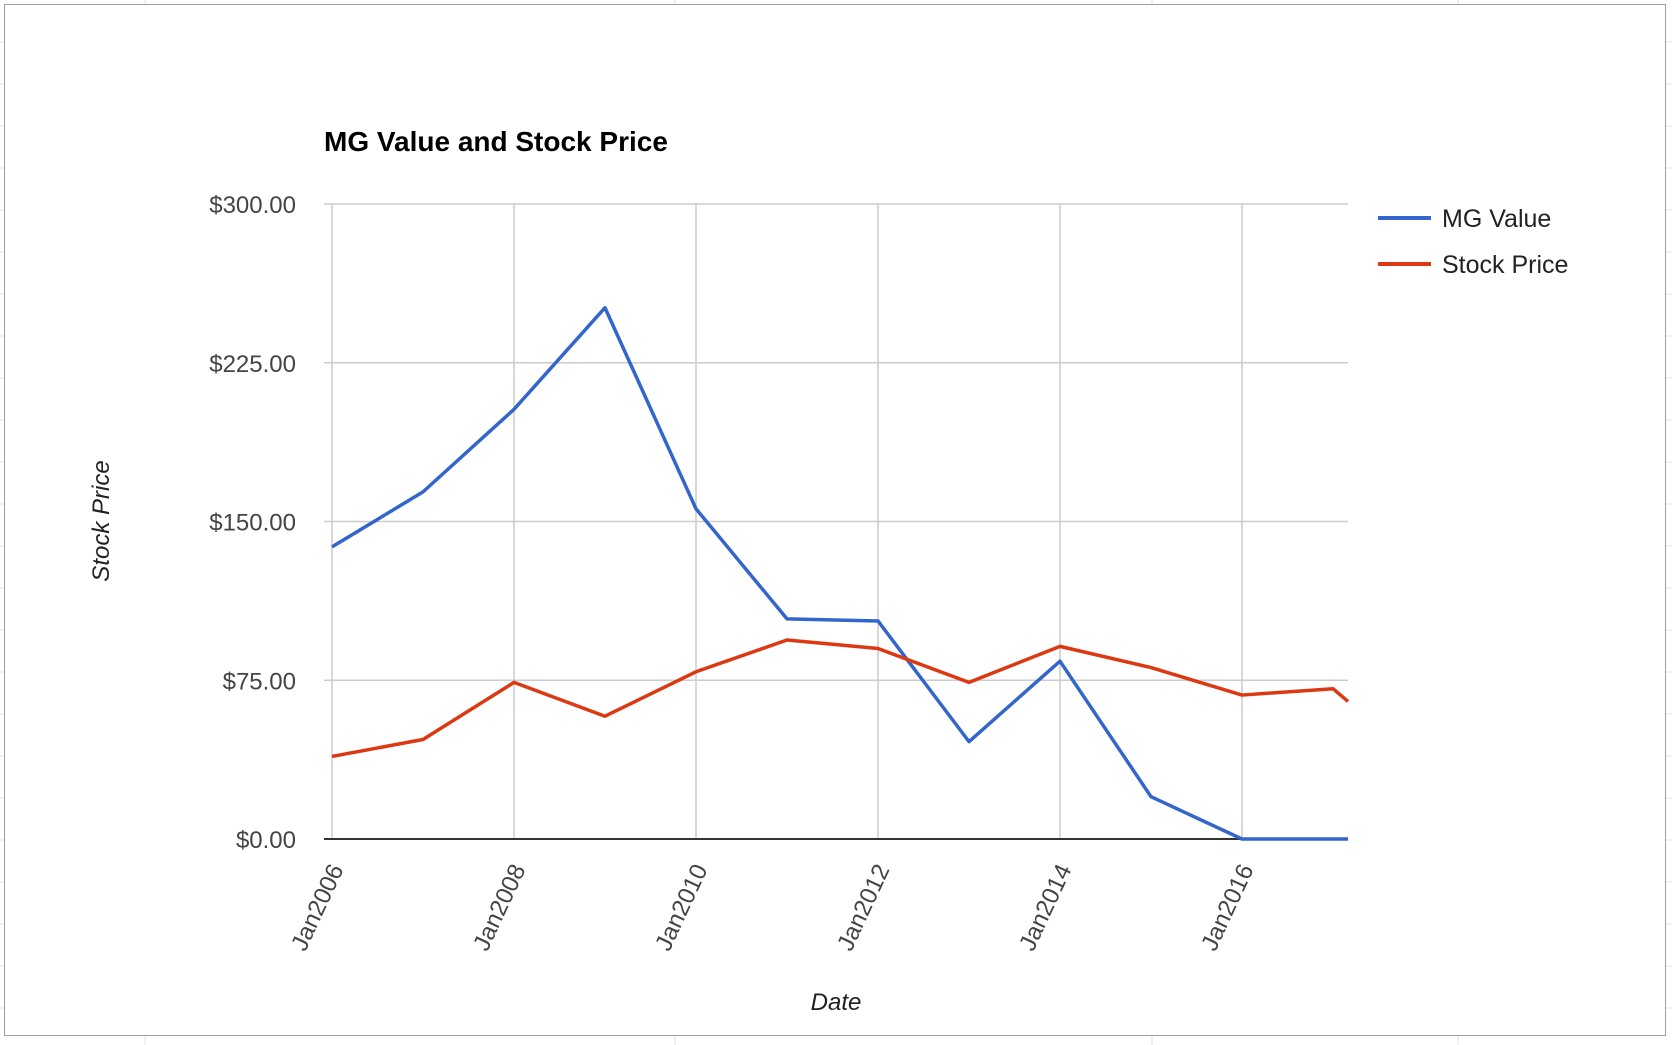  I want to click on chart-title: MG Value and Stock Price, so click(496, 141).